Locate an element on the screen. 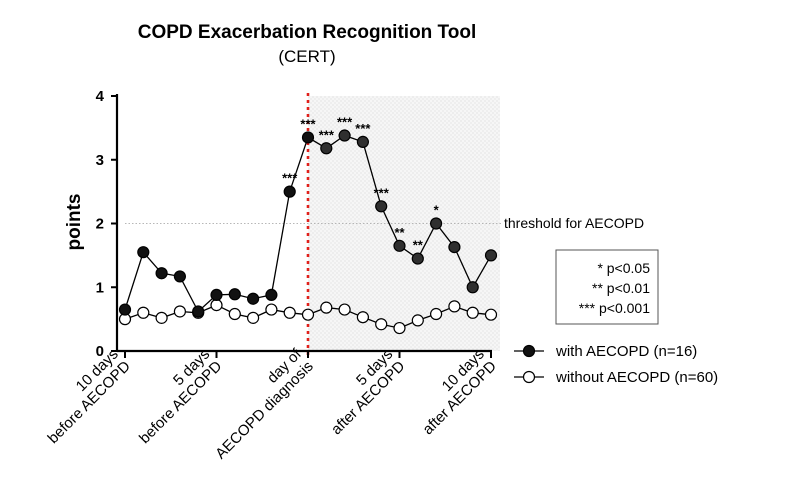 Image resolution: width=785 pixels, height=501 pixels. y-axis-label: points is located at coordinates (74, 222).